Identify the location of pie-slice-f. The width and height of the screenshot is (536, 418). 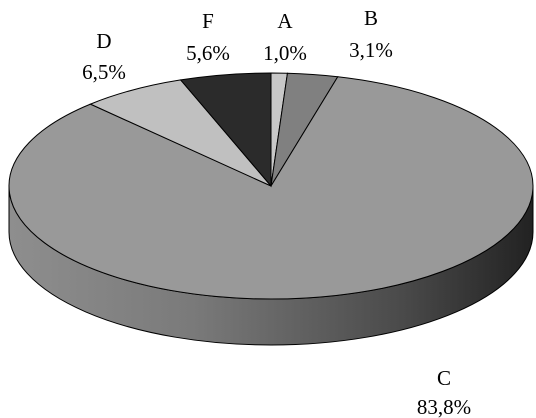
(225, 130).